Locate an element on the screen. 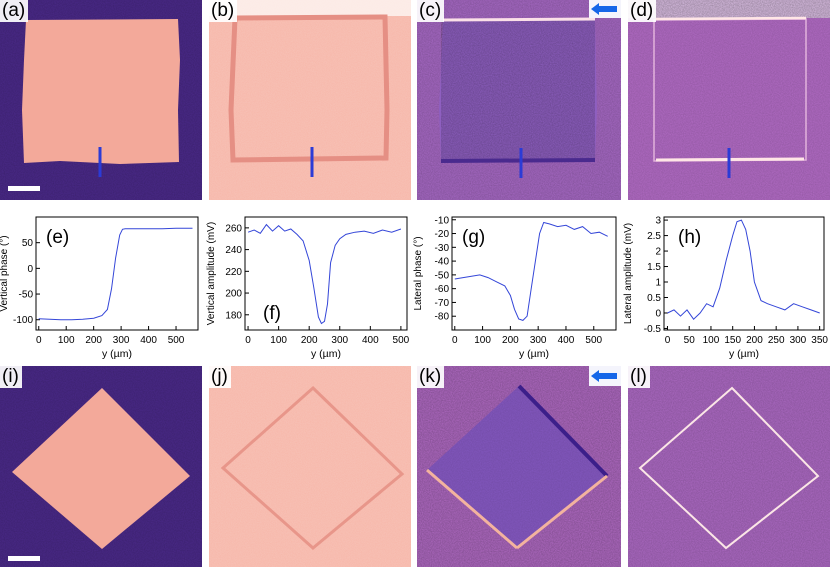  y-axis-label: Lateral phase (°) is located at coordinates (418, 273).